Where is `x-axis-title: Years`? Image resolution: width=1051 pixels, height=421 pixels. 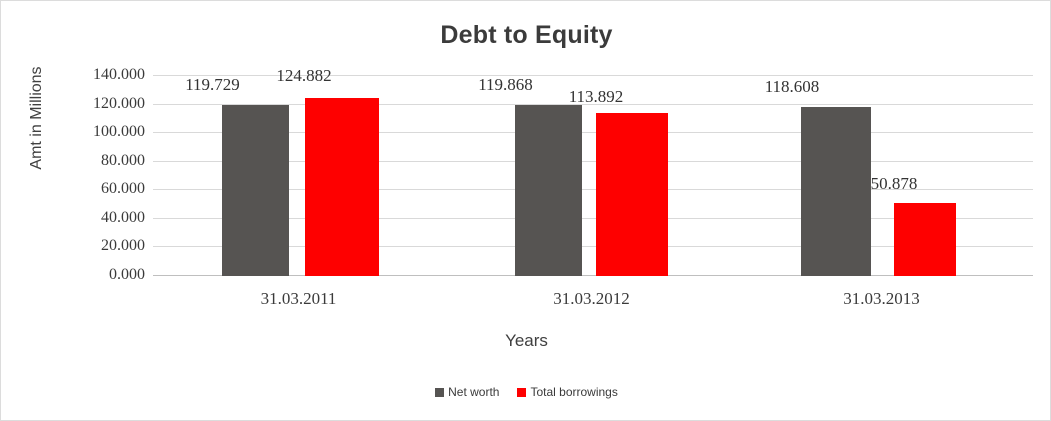
x-axis-title: Years is located at coordinates (526, 340).